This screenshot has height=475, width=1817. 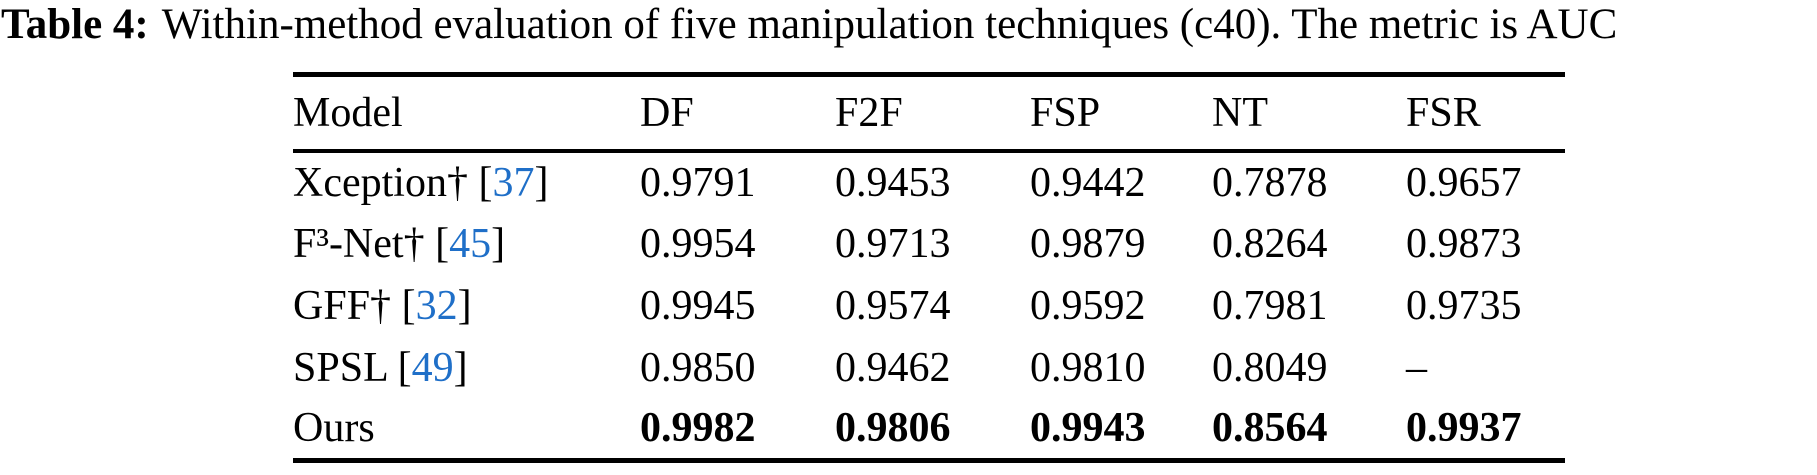 What do you see at coordinates (1464, 182) in the screenshot?
I see `metric-value-cell: 0.9657` at bounding box center [1464, 182].